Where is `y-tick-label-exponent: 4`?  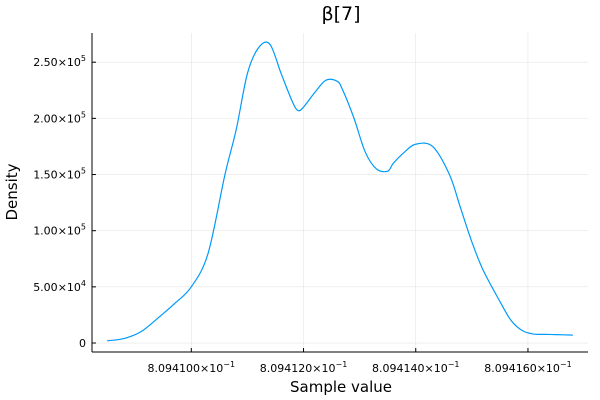
y-tick-label-exponent: 4 is located at coordinates (83, 283).